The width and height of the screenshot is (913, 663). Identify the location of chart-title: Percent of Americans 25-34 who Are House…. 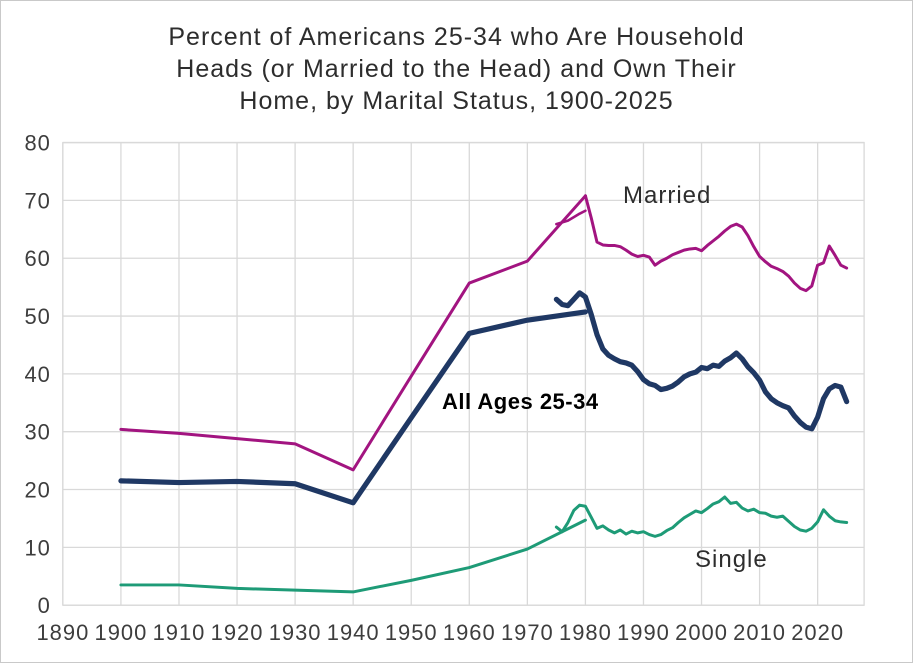
(456, 69).